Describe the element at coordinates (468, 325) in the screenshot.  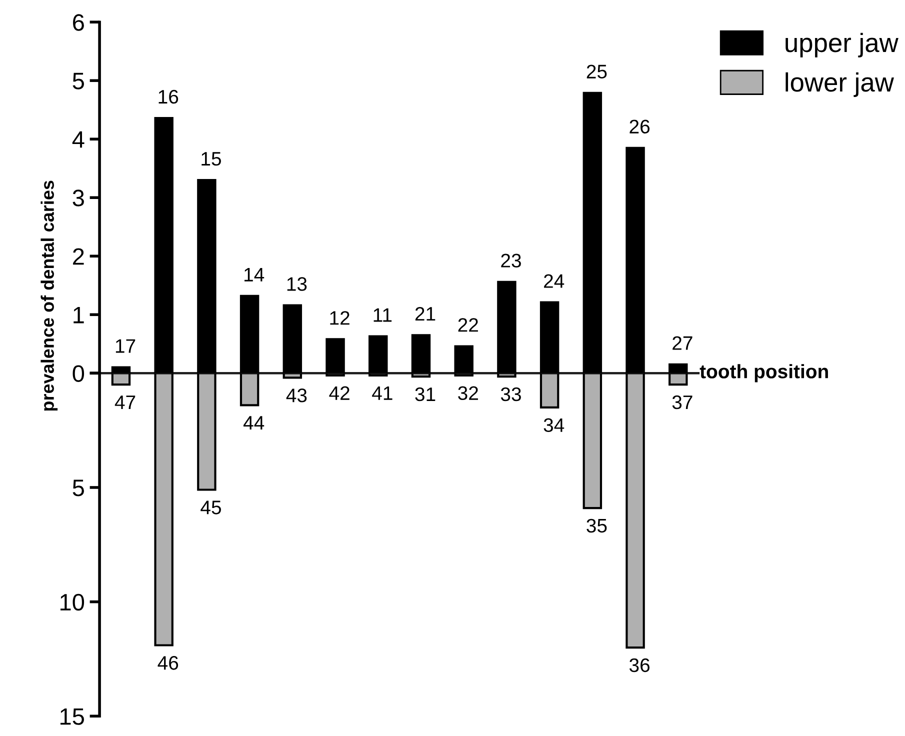
I see `x-tick-label: 22` at that location.